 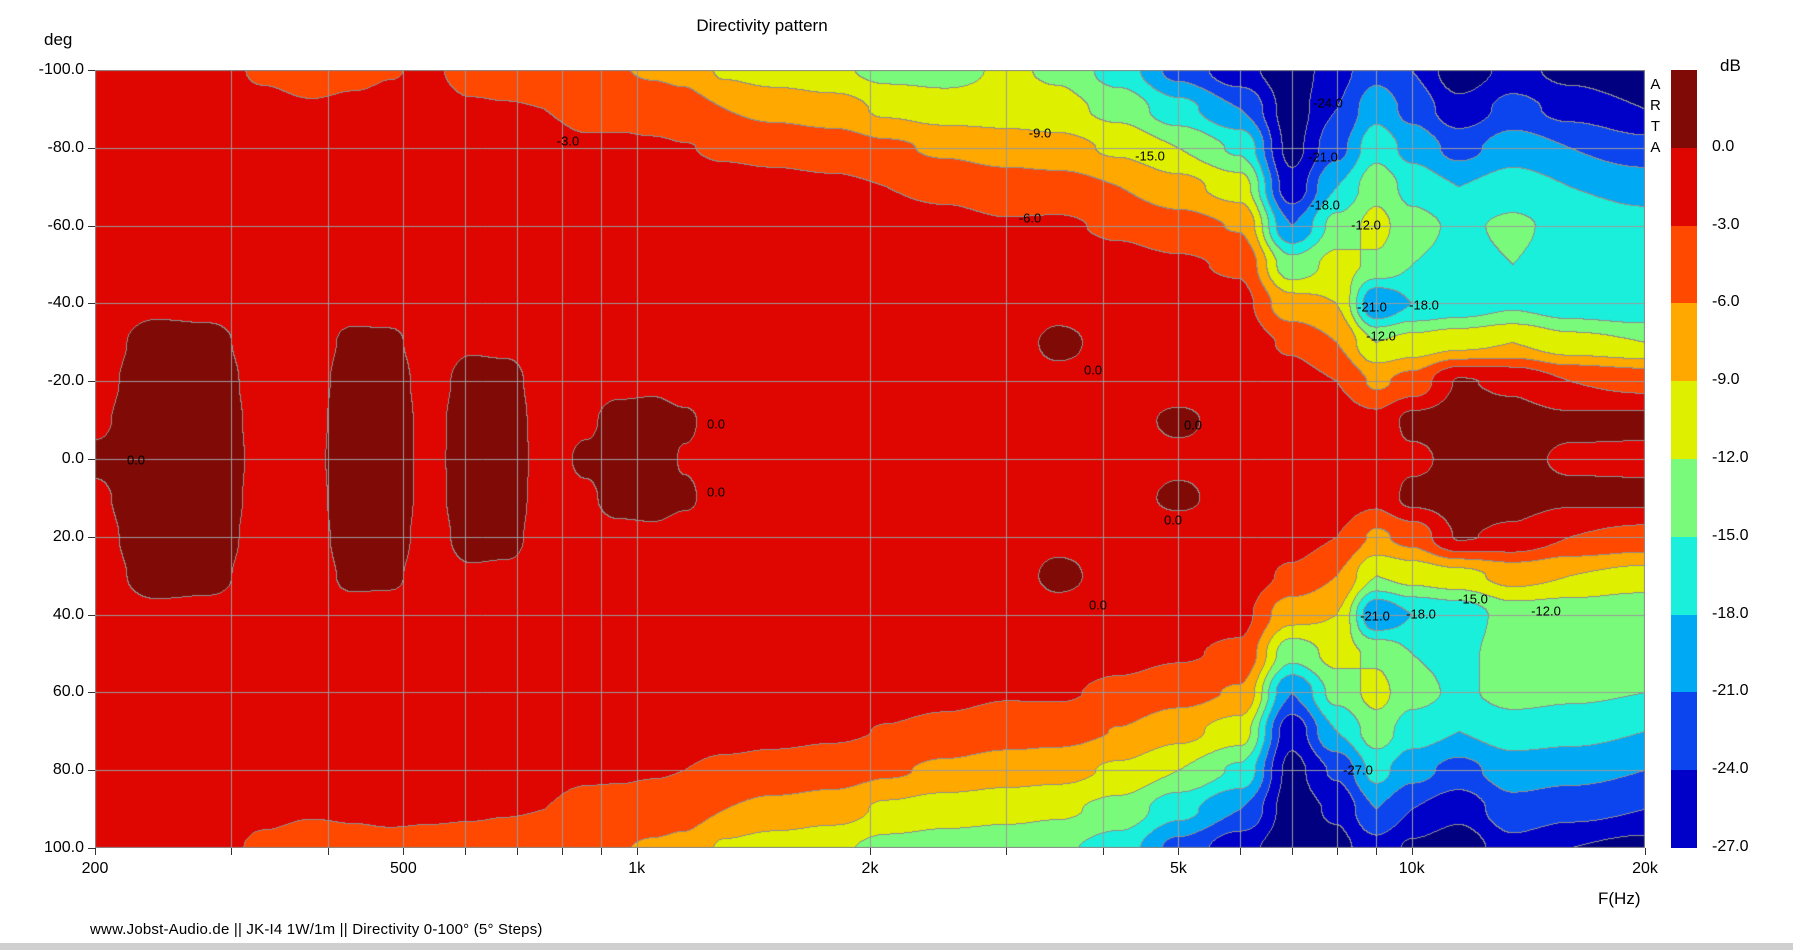 What do you see at coordinates (1411, 868) in the screenshot?
I see `x-tick-label: 10k` at bounding box center [1411, 868].